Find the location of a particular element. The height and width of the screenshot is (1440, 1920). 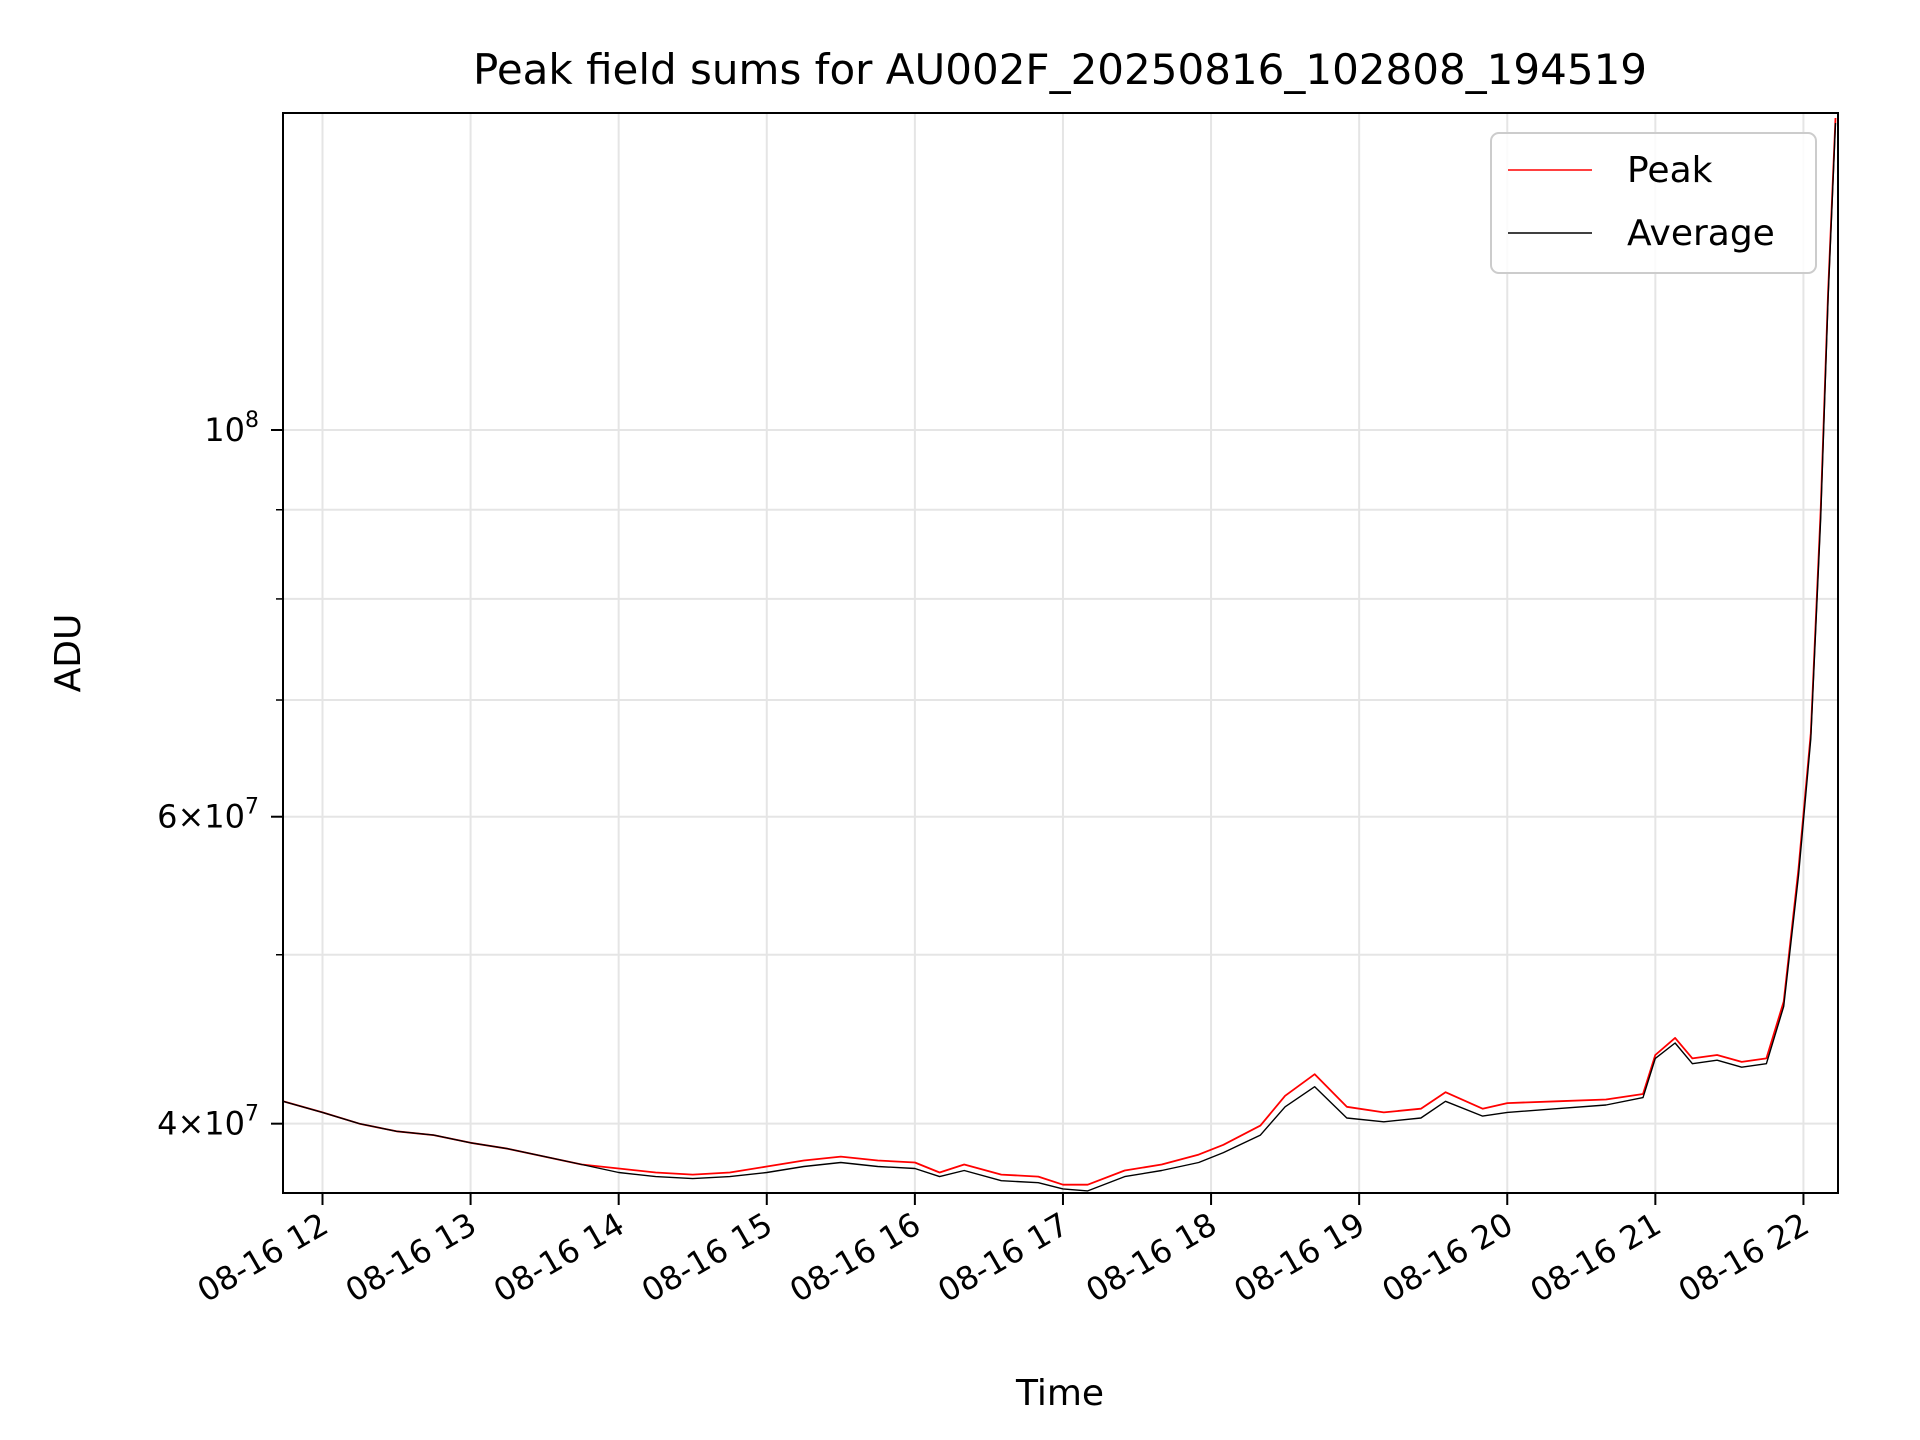

y-tick-label: 108 is located at coordinates (231, 428).